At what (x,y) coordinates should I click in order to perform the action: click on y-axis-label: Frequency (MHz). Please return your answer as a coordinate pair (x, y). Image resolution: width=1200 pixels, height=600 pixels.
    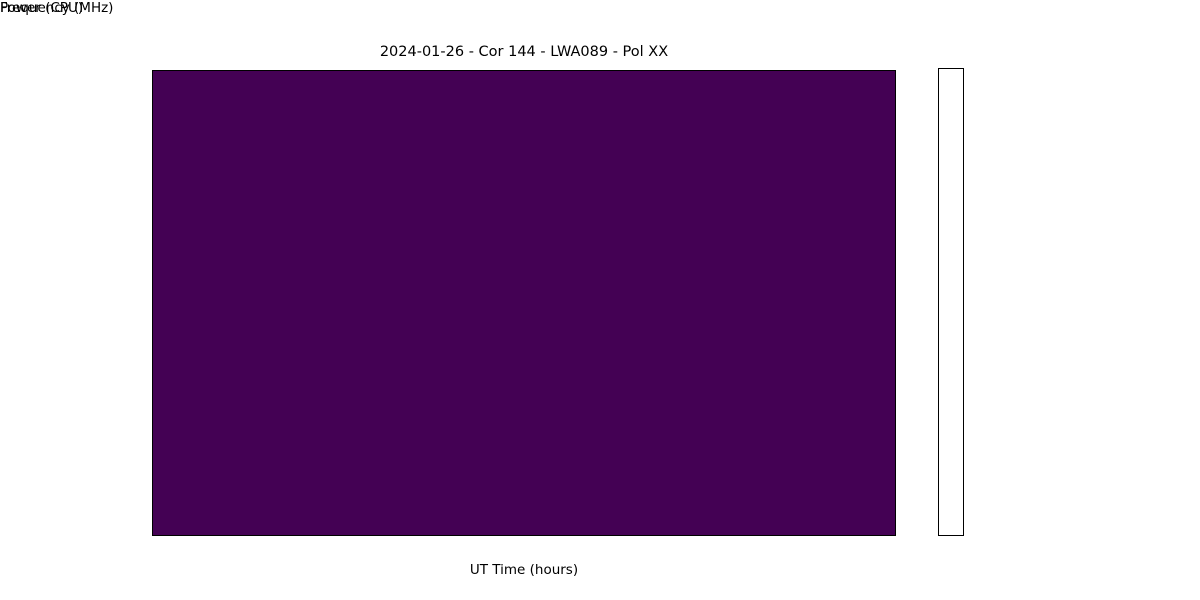
    Looking at the image, I should click on (57, 8).